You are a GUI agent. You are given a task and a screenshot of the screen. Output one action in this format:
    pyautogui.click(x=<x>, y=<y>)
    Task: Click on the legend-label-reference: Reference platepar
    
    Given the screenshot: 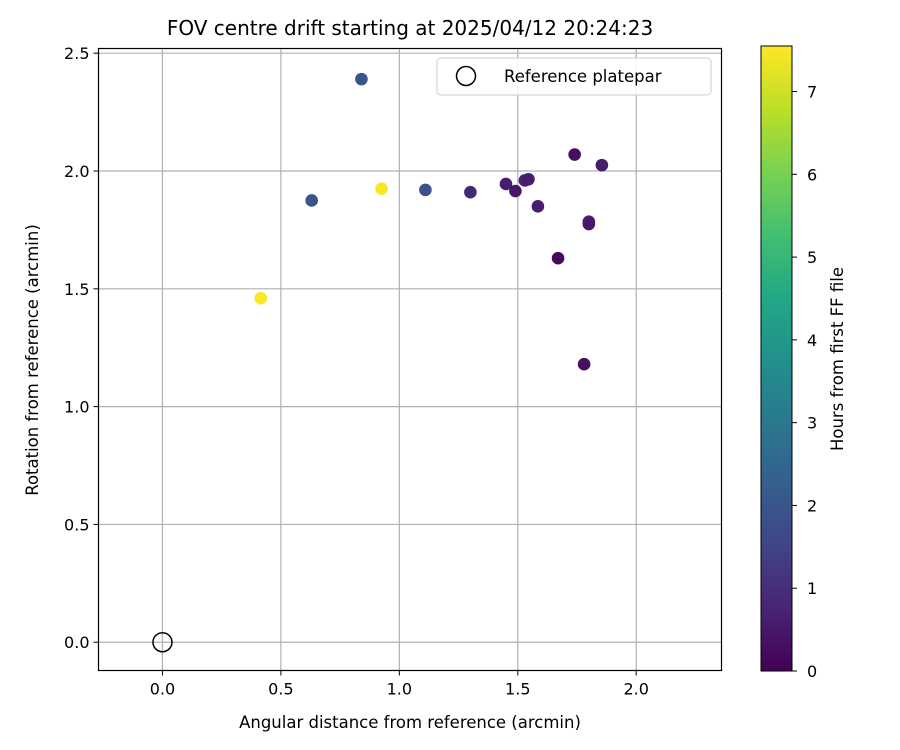 What is the action you would take?
    pyautogui.click(x=583, y=76)
    